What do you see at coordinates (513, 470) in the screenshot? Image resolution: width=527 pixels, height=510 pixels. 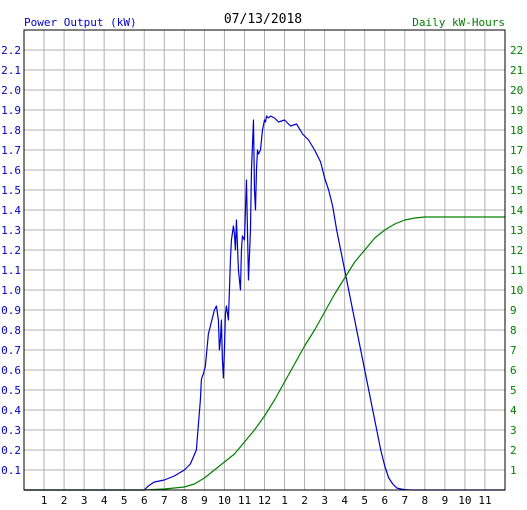 I see `right-tick-label: 1` at bounding box center [513, 470].